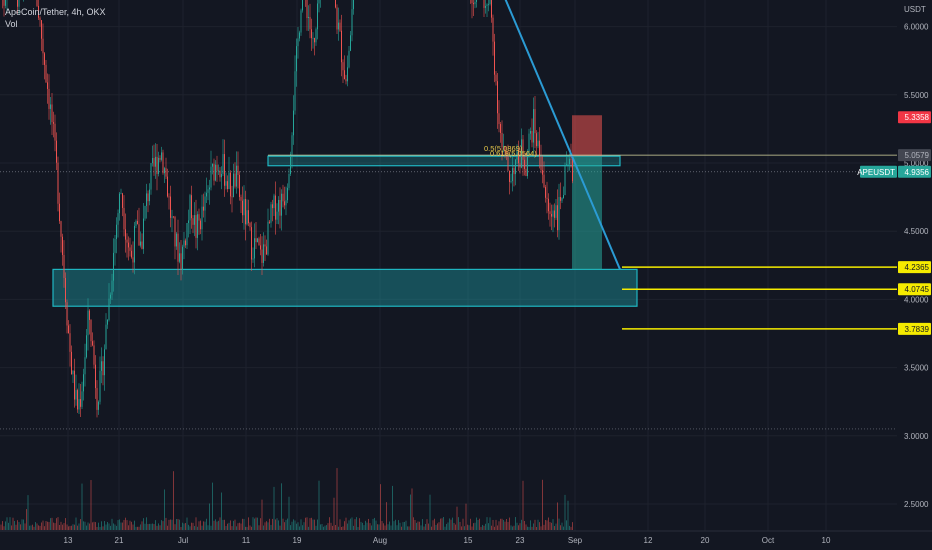 This screenshot has width=932, height=550. I want to click on price-axis-unit: USDT, so click(915, 9).